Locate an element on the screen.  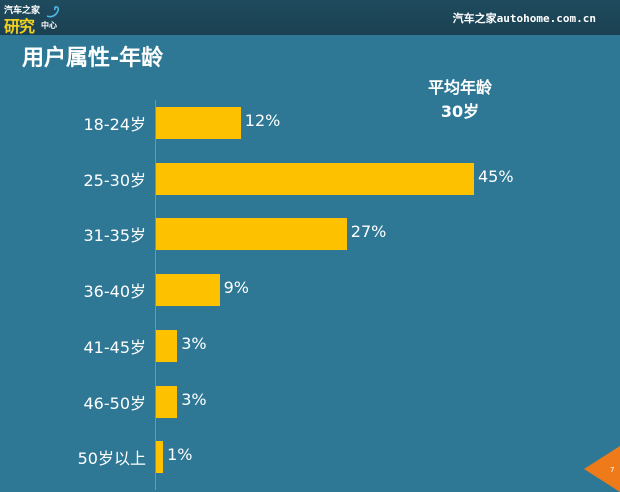
value-label: 1% is located at coordinates (180, 455).